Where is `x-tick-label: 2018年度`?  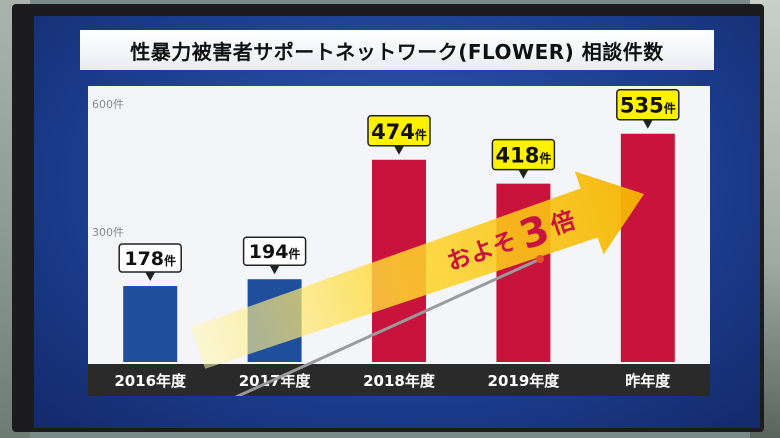 x-tick-label: 2018年度 is located at coordinates (399, 381).